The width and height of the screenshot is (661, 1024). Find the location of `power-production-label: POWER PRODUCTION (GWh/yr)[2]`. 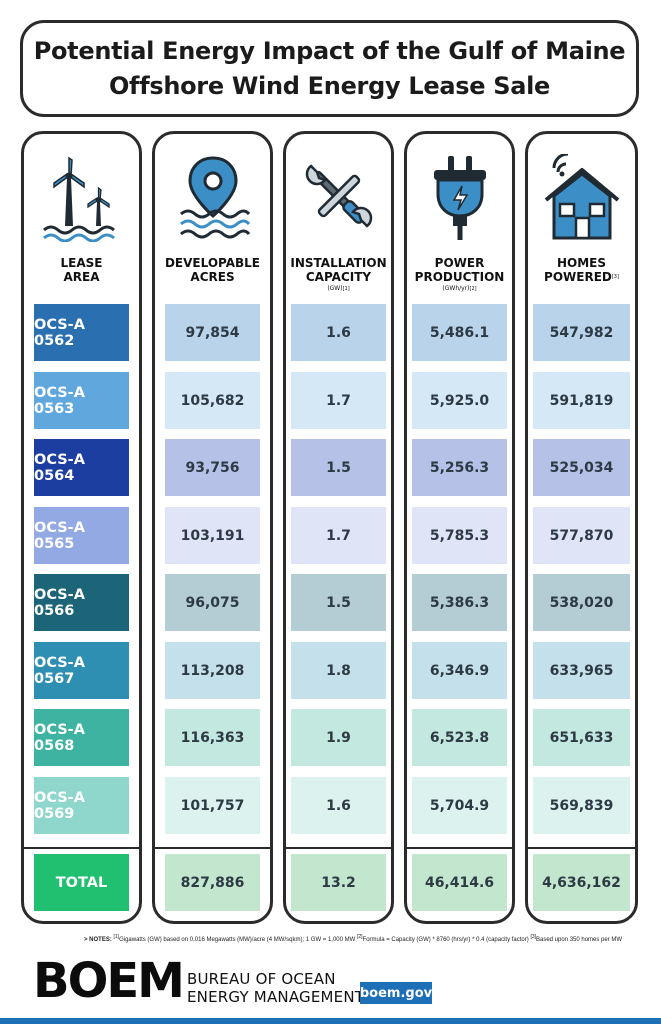

power-production-label: POWER PRODUCTION (GWh/yr)[2] is located at coordinates (459, 274).